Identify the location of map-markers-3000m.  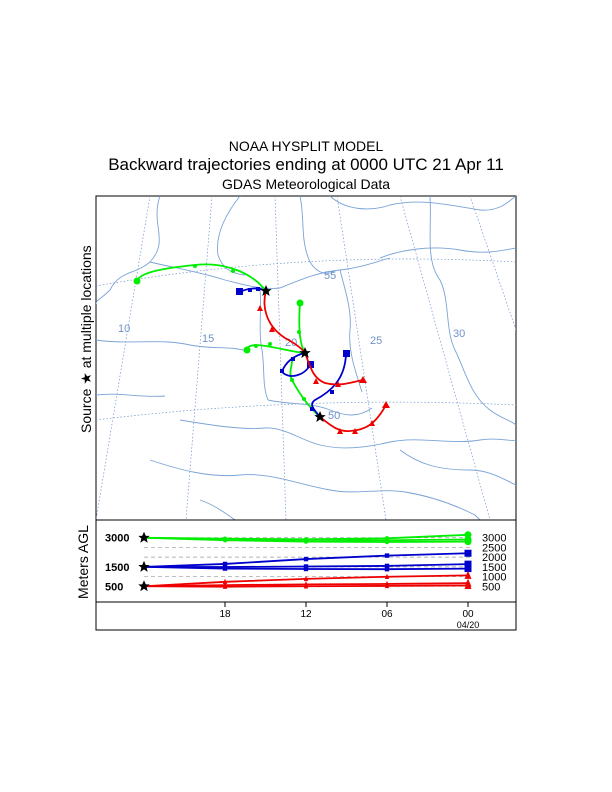
(219, 332).